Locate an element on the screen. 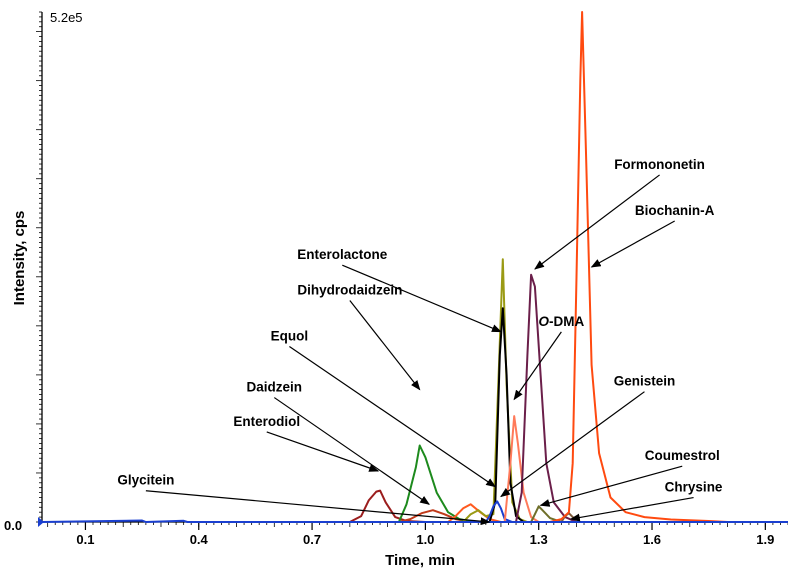  x-tick-label: 1.3 is located at coordinates (539, 539).